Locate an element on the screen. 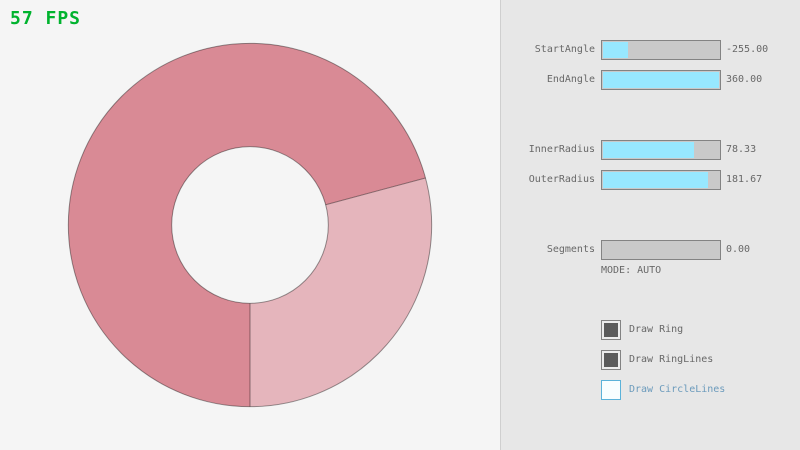 The width and height of the screenshot is (800, 450). outer-radius-row: OuterRadius 181.67 is located at coordinates (650, 180).